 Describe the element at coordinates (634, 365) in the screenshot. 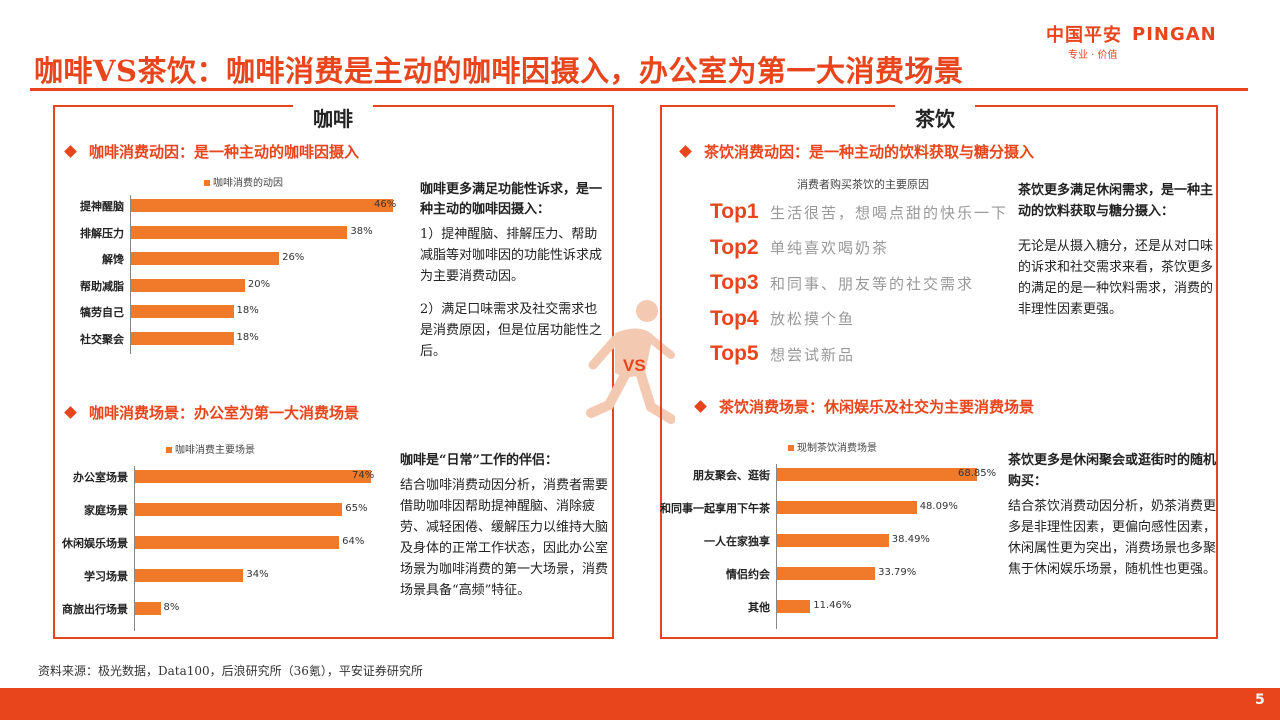

I see `vs-label: VS` at that location.